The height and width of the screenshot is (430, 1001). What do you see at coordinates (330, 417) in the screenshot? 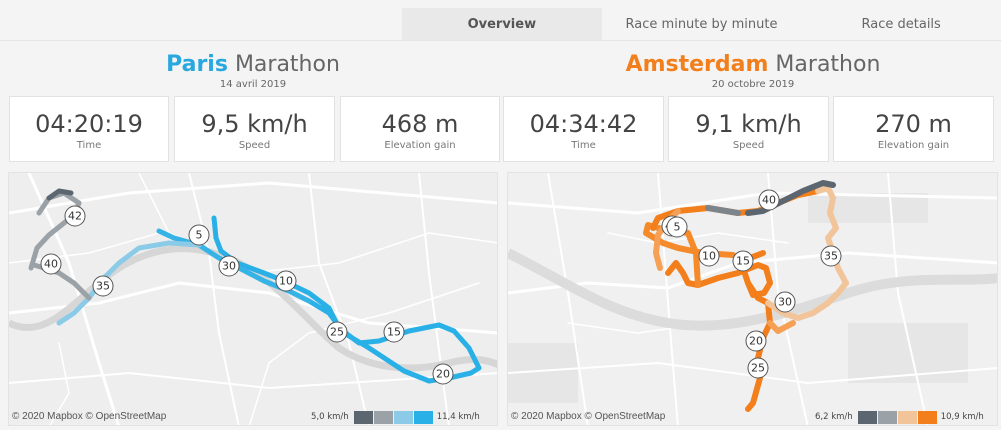
I see `legend-min: 5,0 km/h` at bounding box center [330, 417].